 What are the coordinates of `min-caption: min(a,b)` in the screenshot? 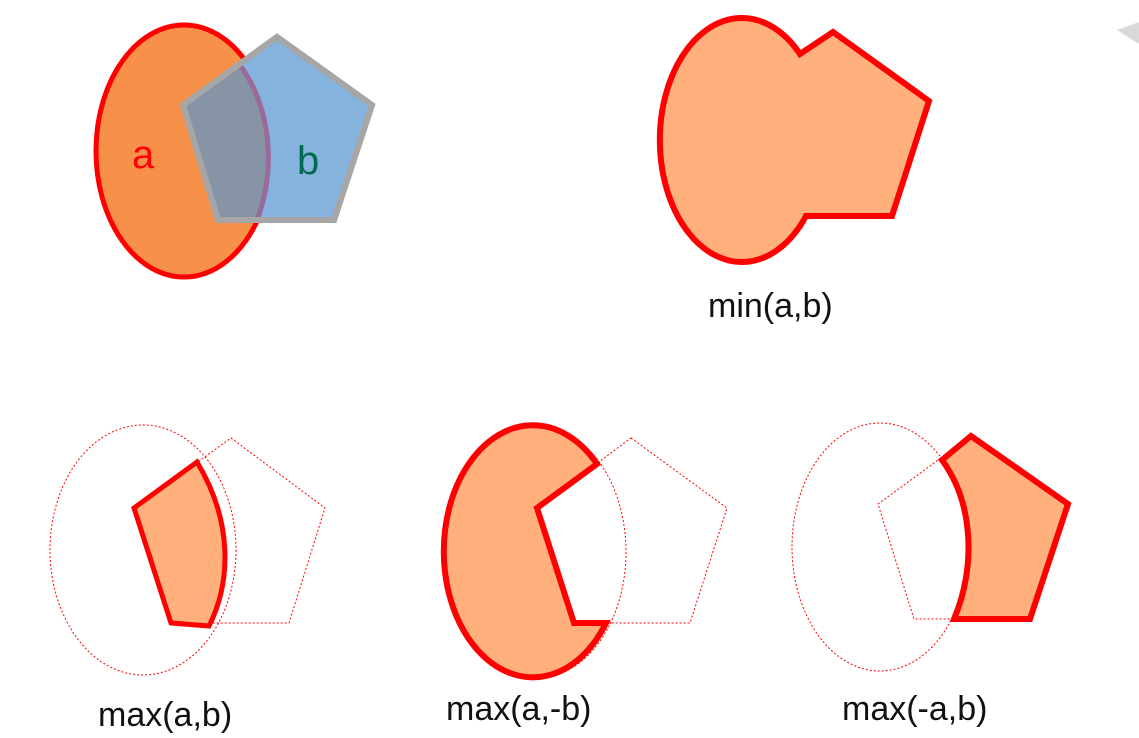 It's located at (770, 306).